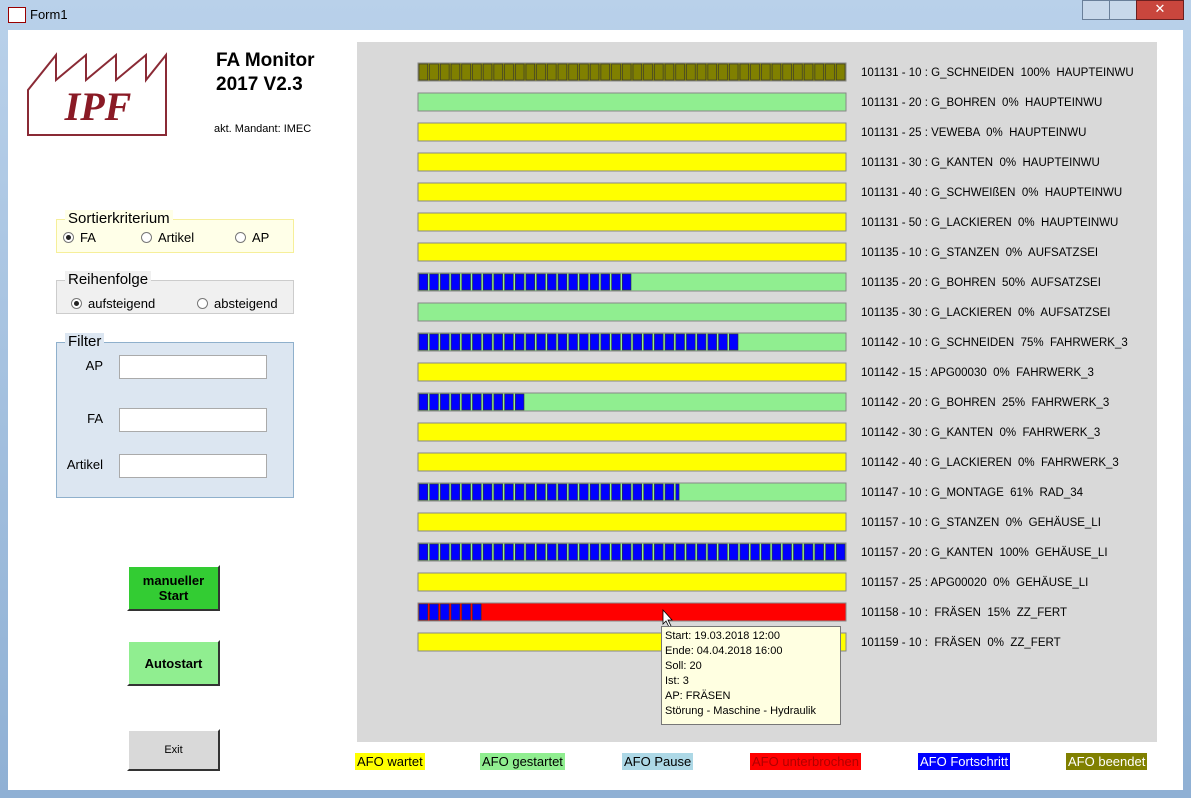  I want to click on close-button: ✕, so click(1160, 10).